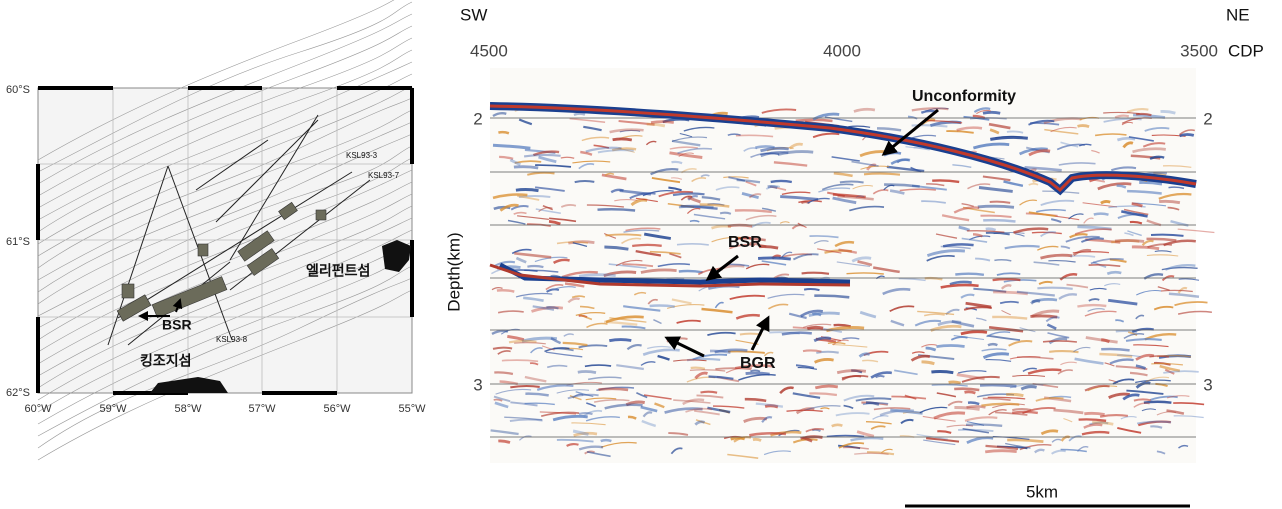 Image resolution: width=1282 pixels, height=509 pixels. I want to click on survey-segments, so click(221, 261).